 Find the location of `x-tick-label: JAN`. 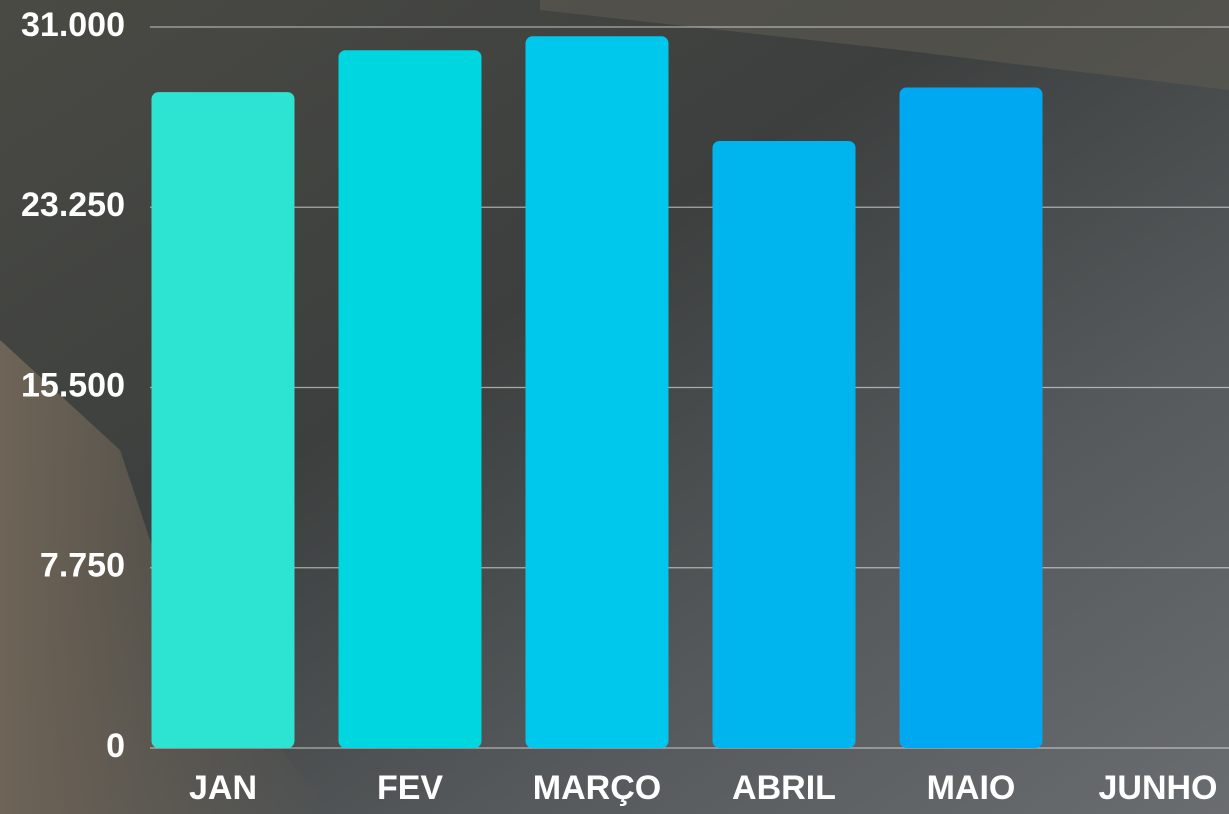

x-tick-label: JAN is located at coordinates (223, 788).